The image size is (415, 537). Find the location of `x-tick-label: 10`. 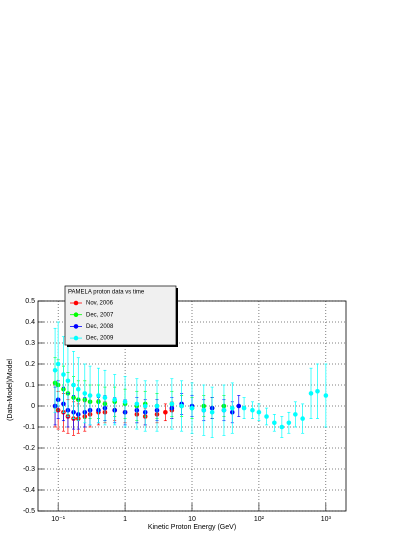

x-tick-label: 10 is located at coordinates (192, 519).